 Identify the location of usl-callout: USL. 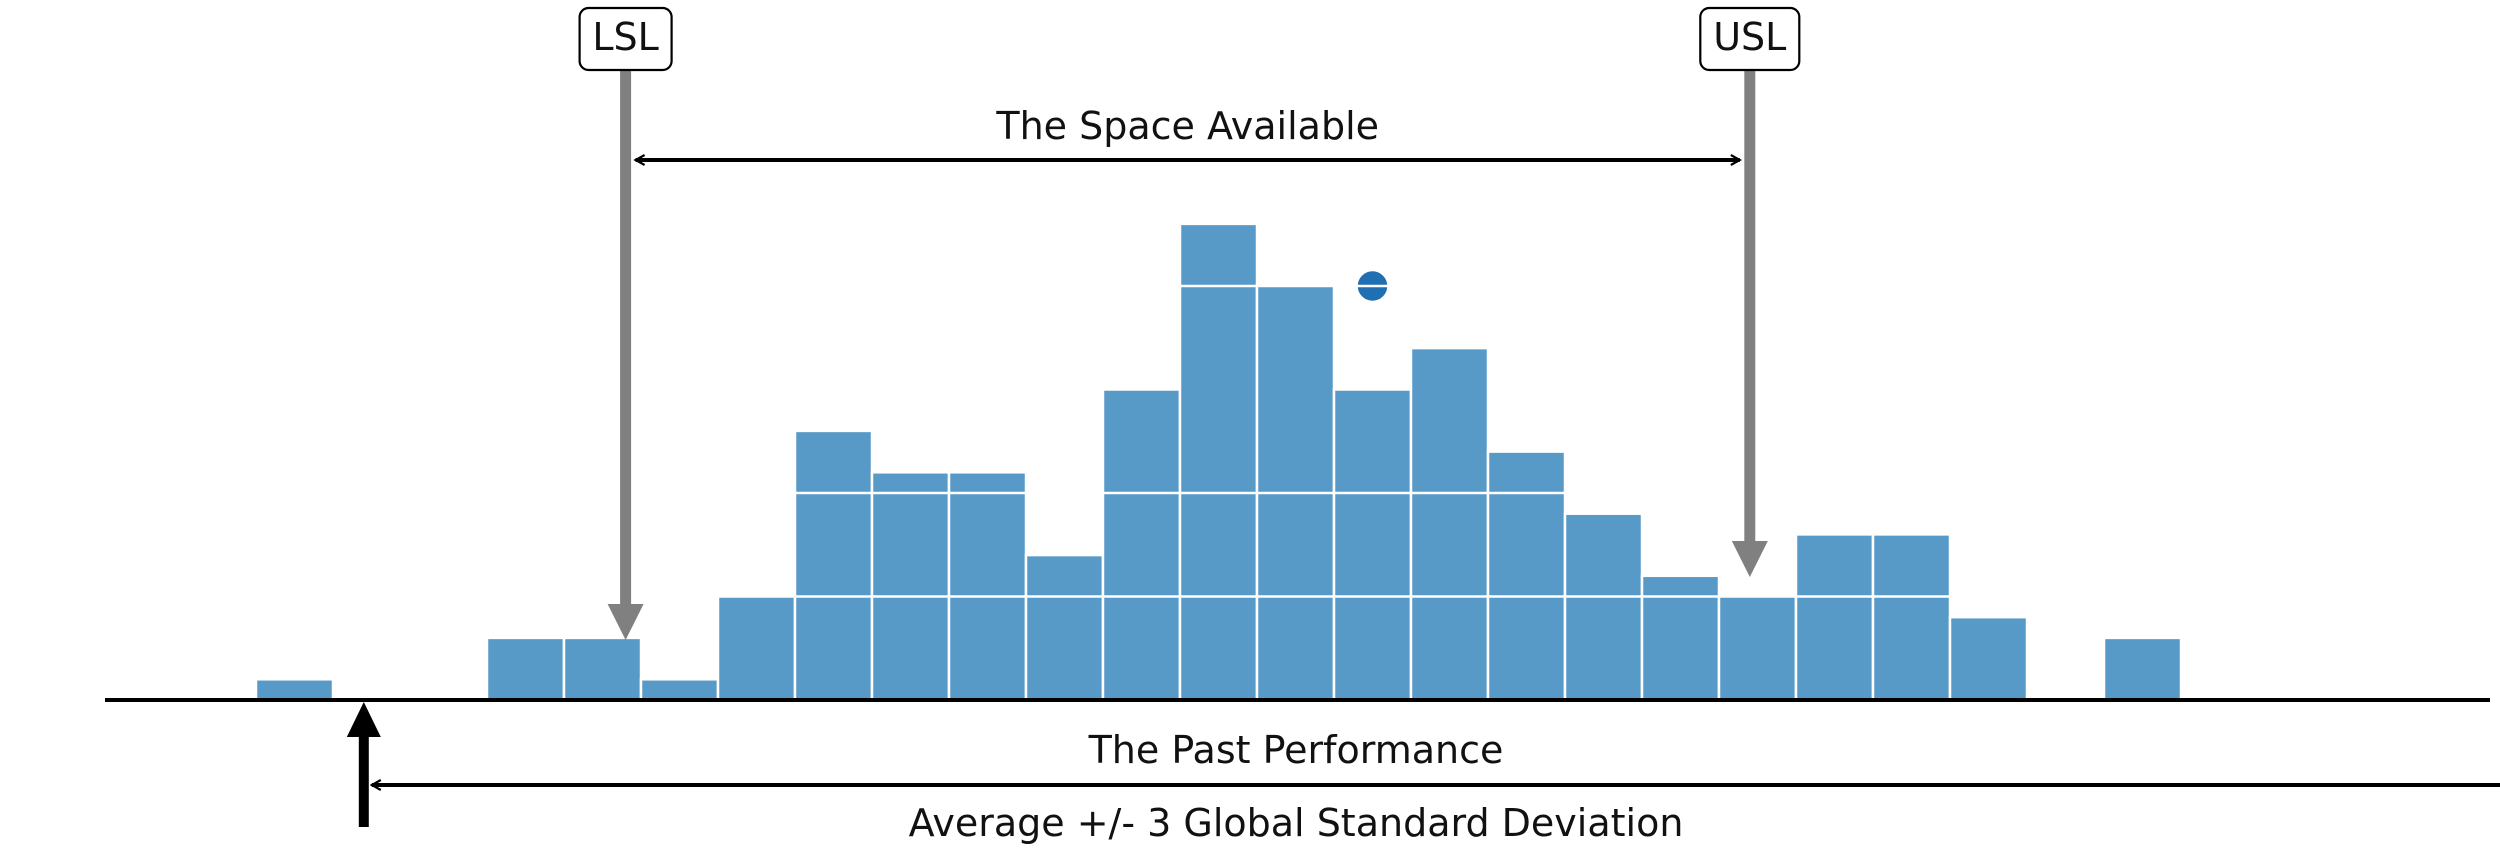
(1750, 39).